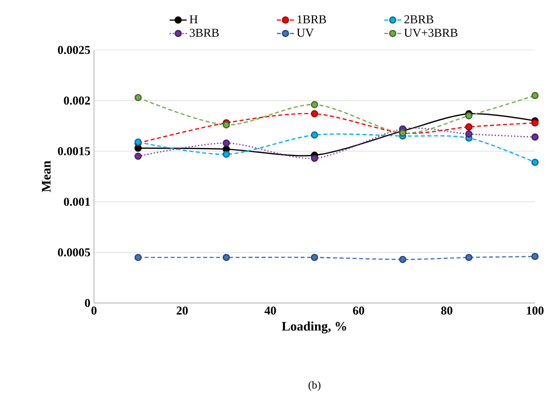  What do you see at coordinates (94, 310) in the screenshot?
I see `x-tick-label: 0` at bounding box center [94, 310].